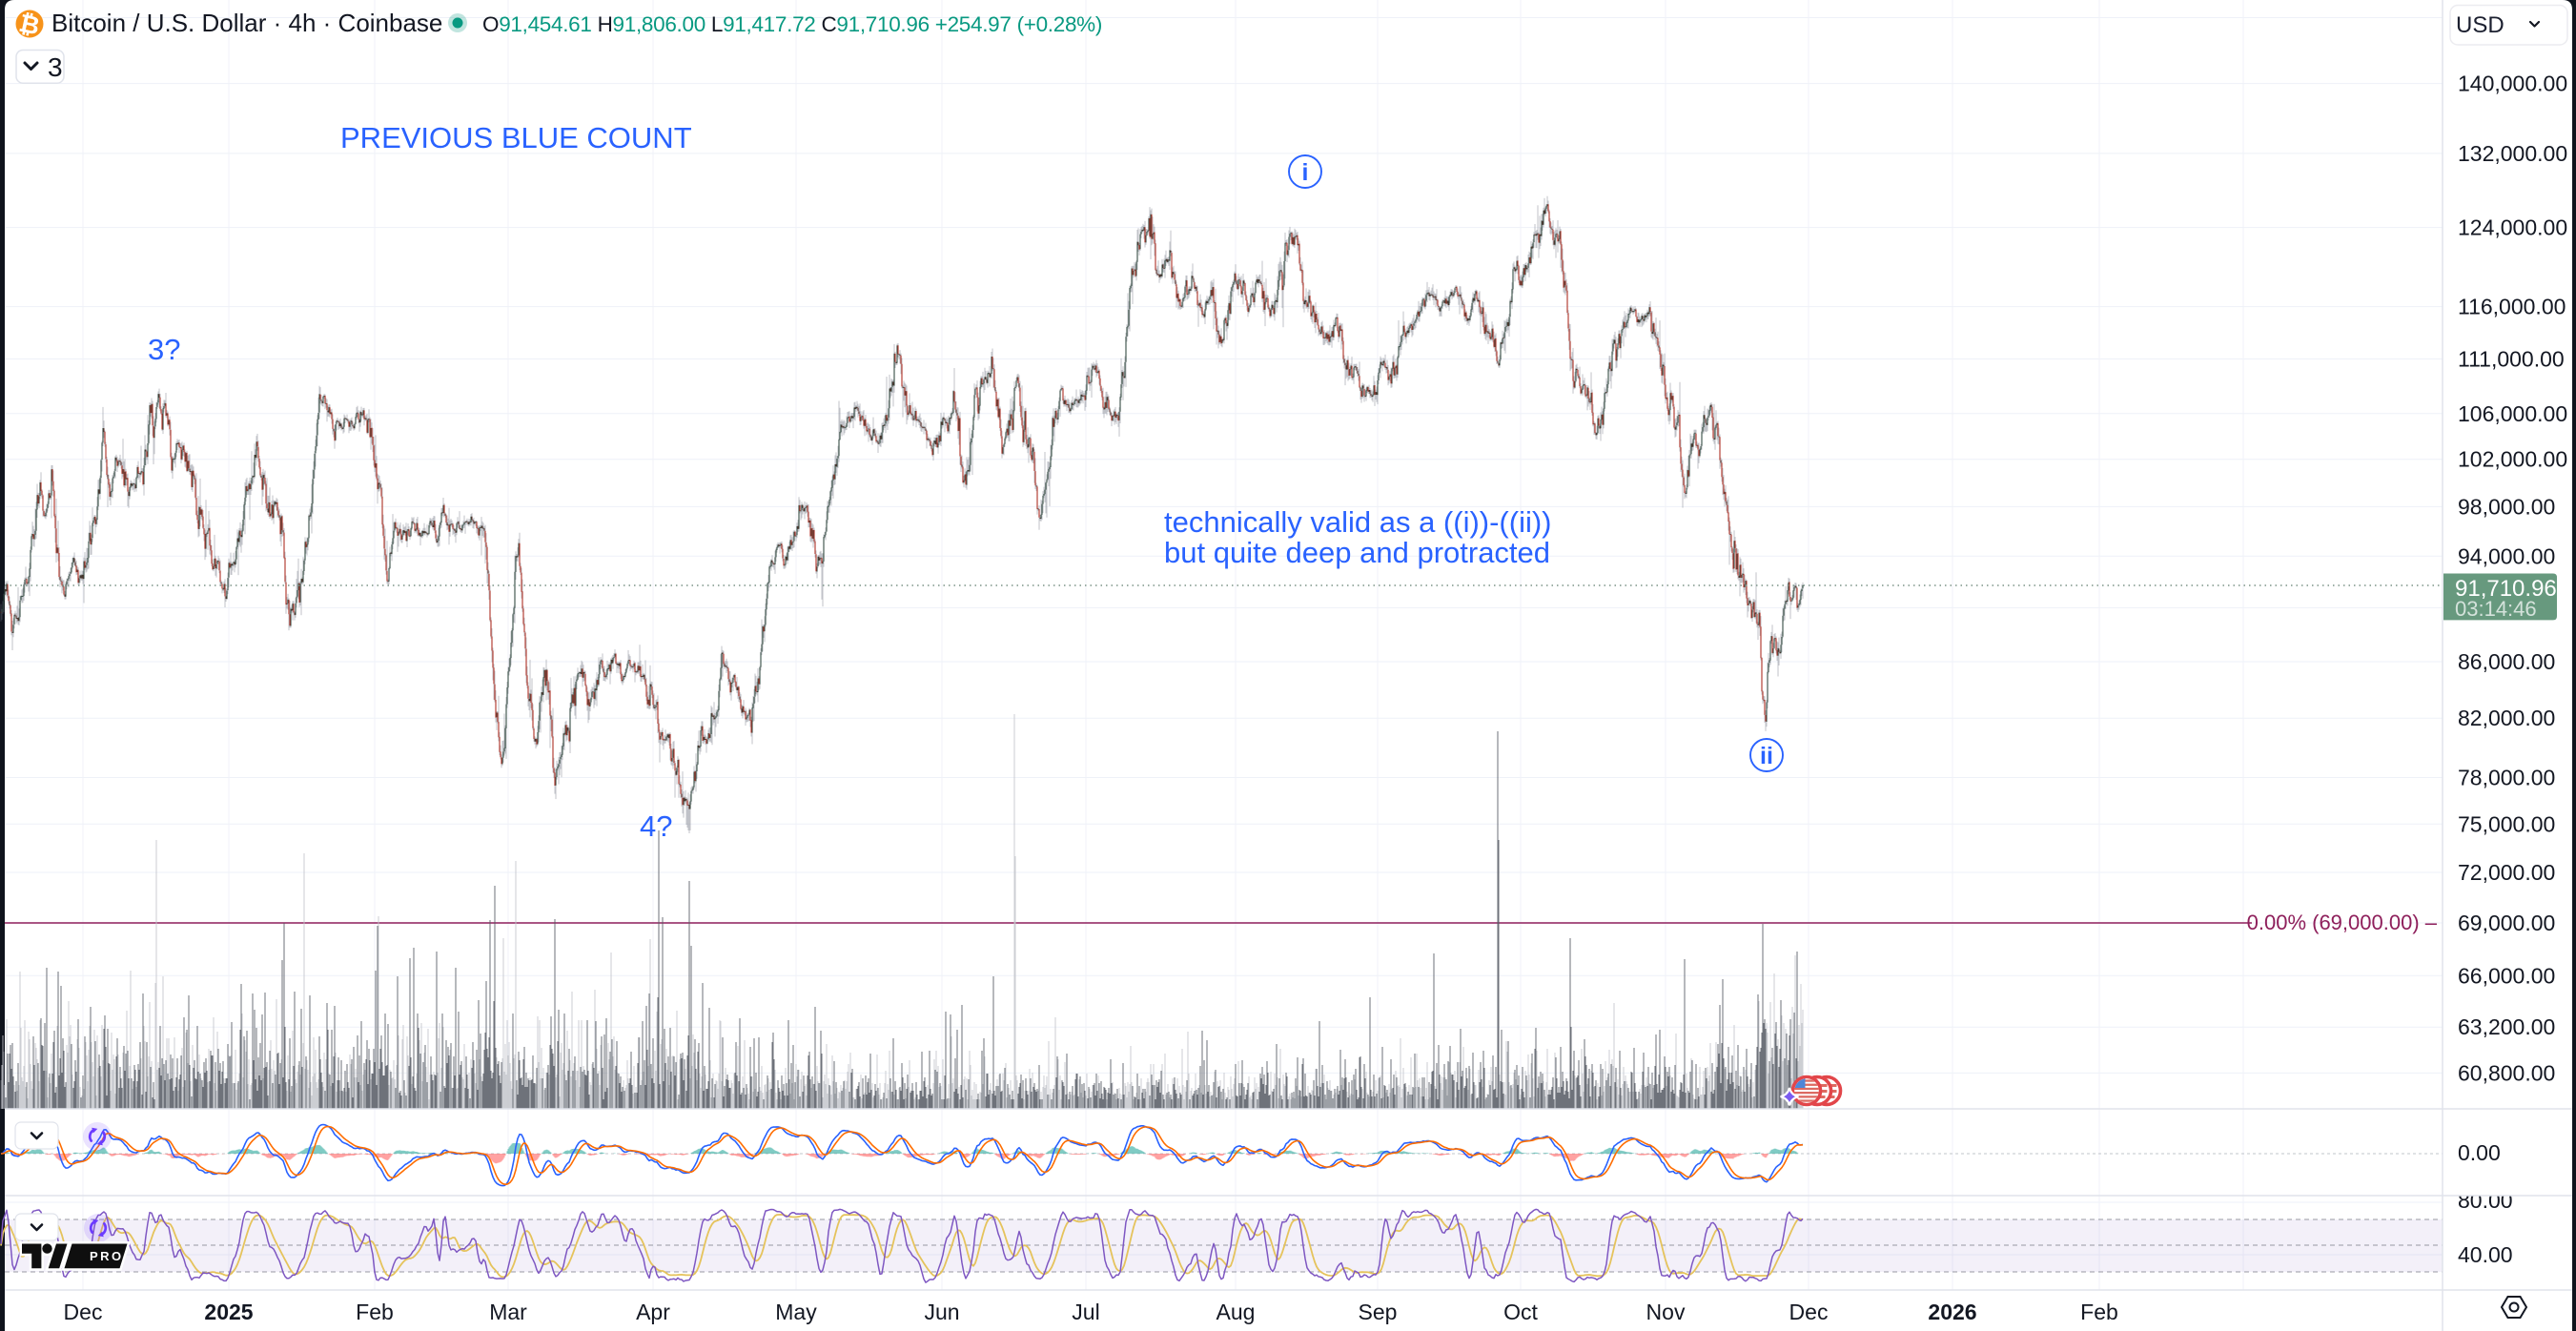  What do you see at coordinates (2496, 609) in the screenshot?
I see `svg-text: 03:14:46` at bounding box center [2496, 609].